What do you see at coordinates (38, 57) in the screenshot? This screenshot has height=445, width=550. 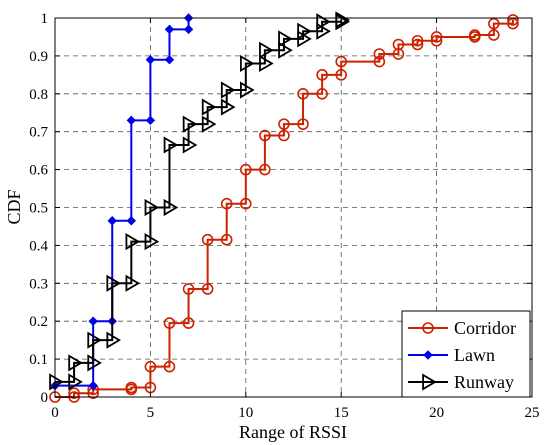 I see `y-tick-label: 0.9` at bounding box center [38, 57].